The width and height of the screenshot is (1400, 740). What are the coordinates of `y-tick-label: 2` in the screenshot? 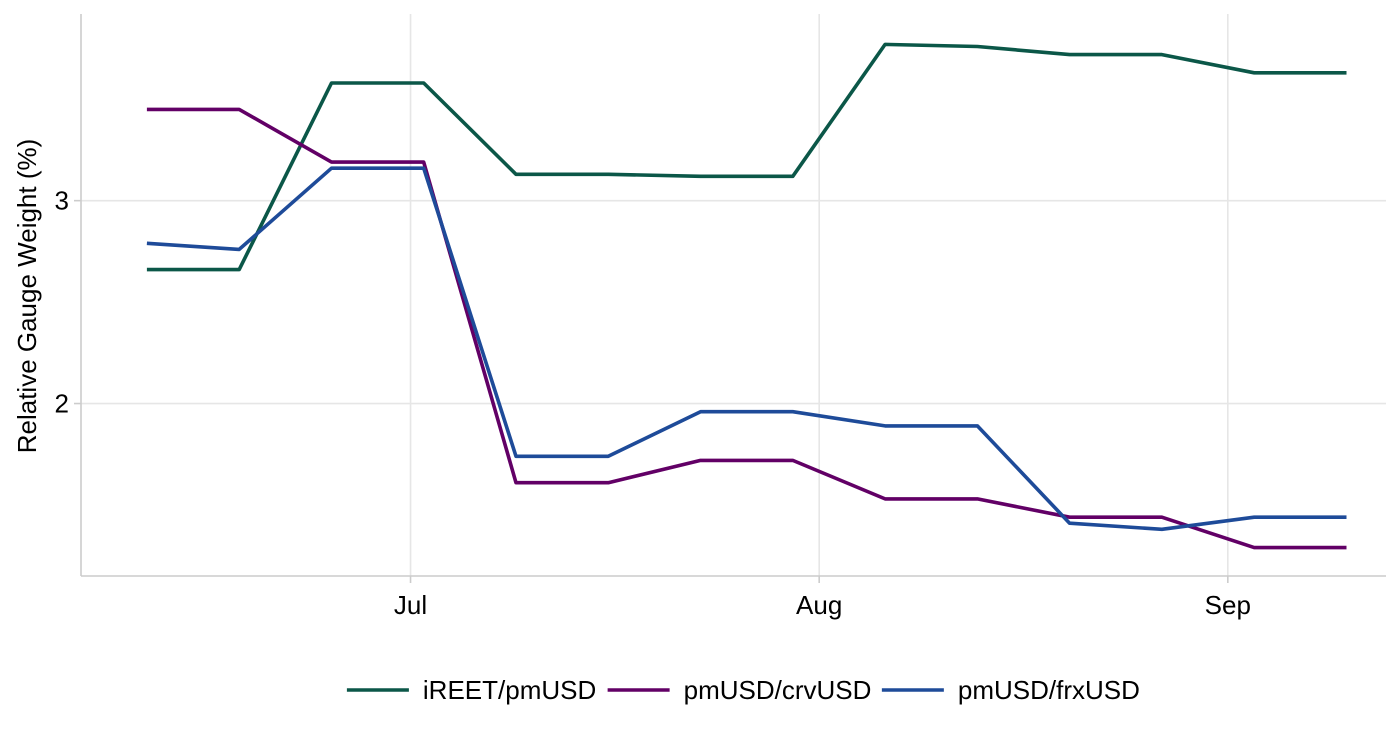 It's located at (62, 404).